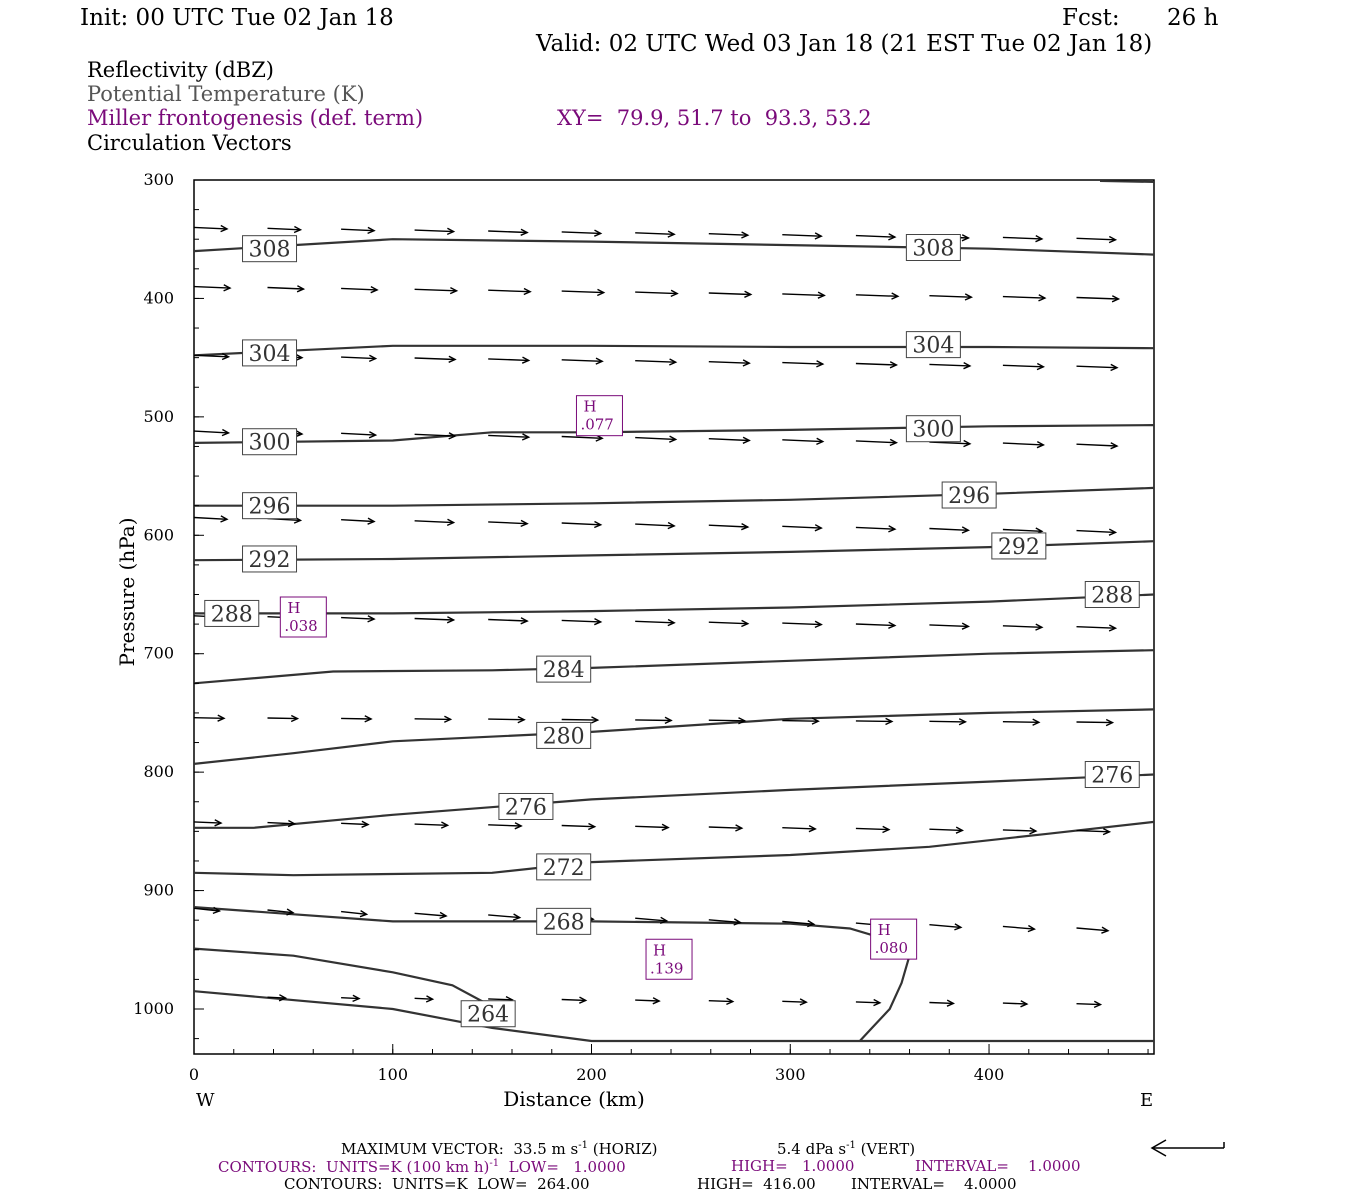 The width and height of the screenshot is (1350, 1200). What do you see at coordinates (1112, 775) in the screenshot?
I see `isentrope-label-276: 276` at bounding box center [1112, 775].